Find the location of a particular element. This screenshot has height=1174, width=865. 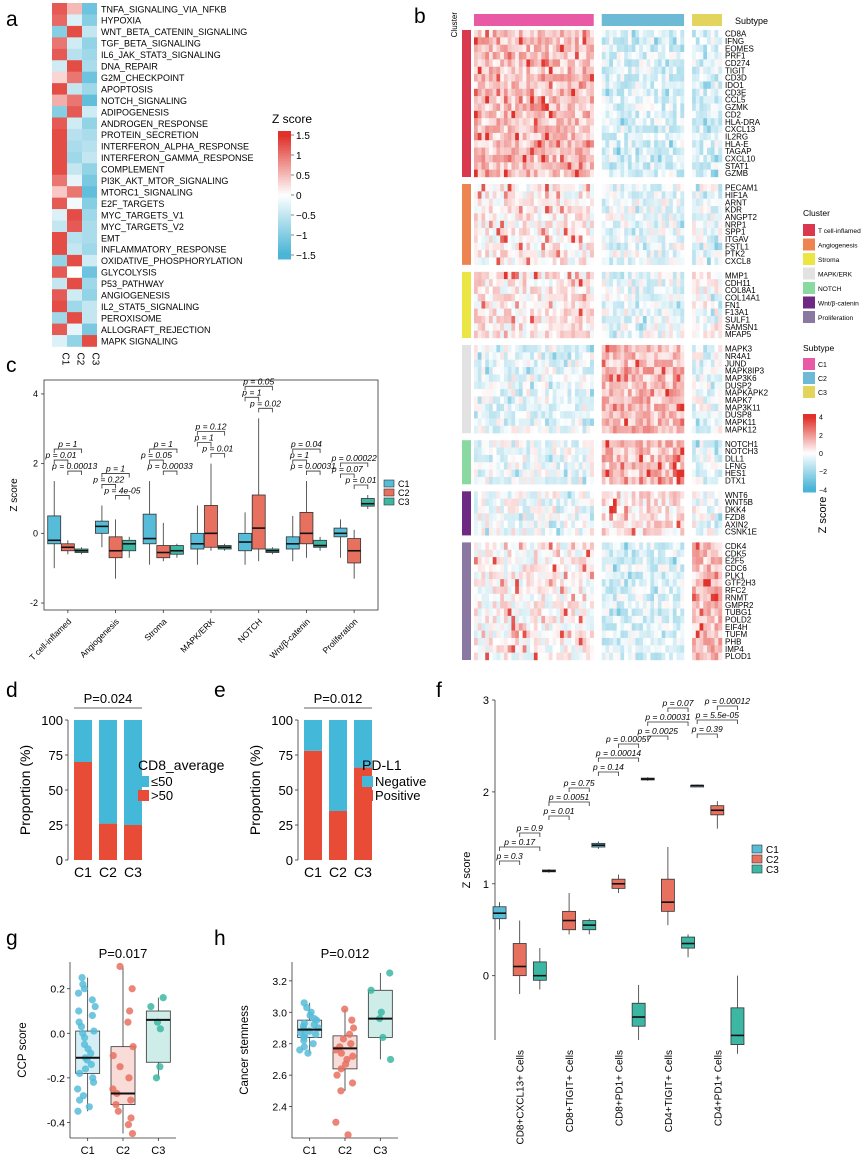

gene-label: MAPKAPK2 is located at coordinates (747, 393).